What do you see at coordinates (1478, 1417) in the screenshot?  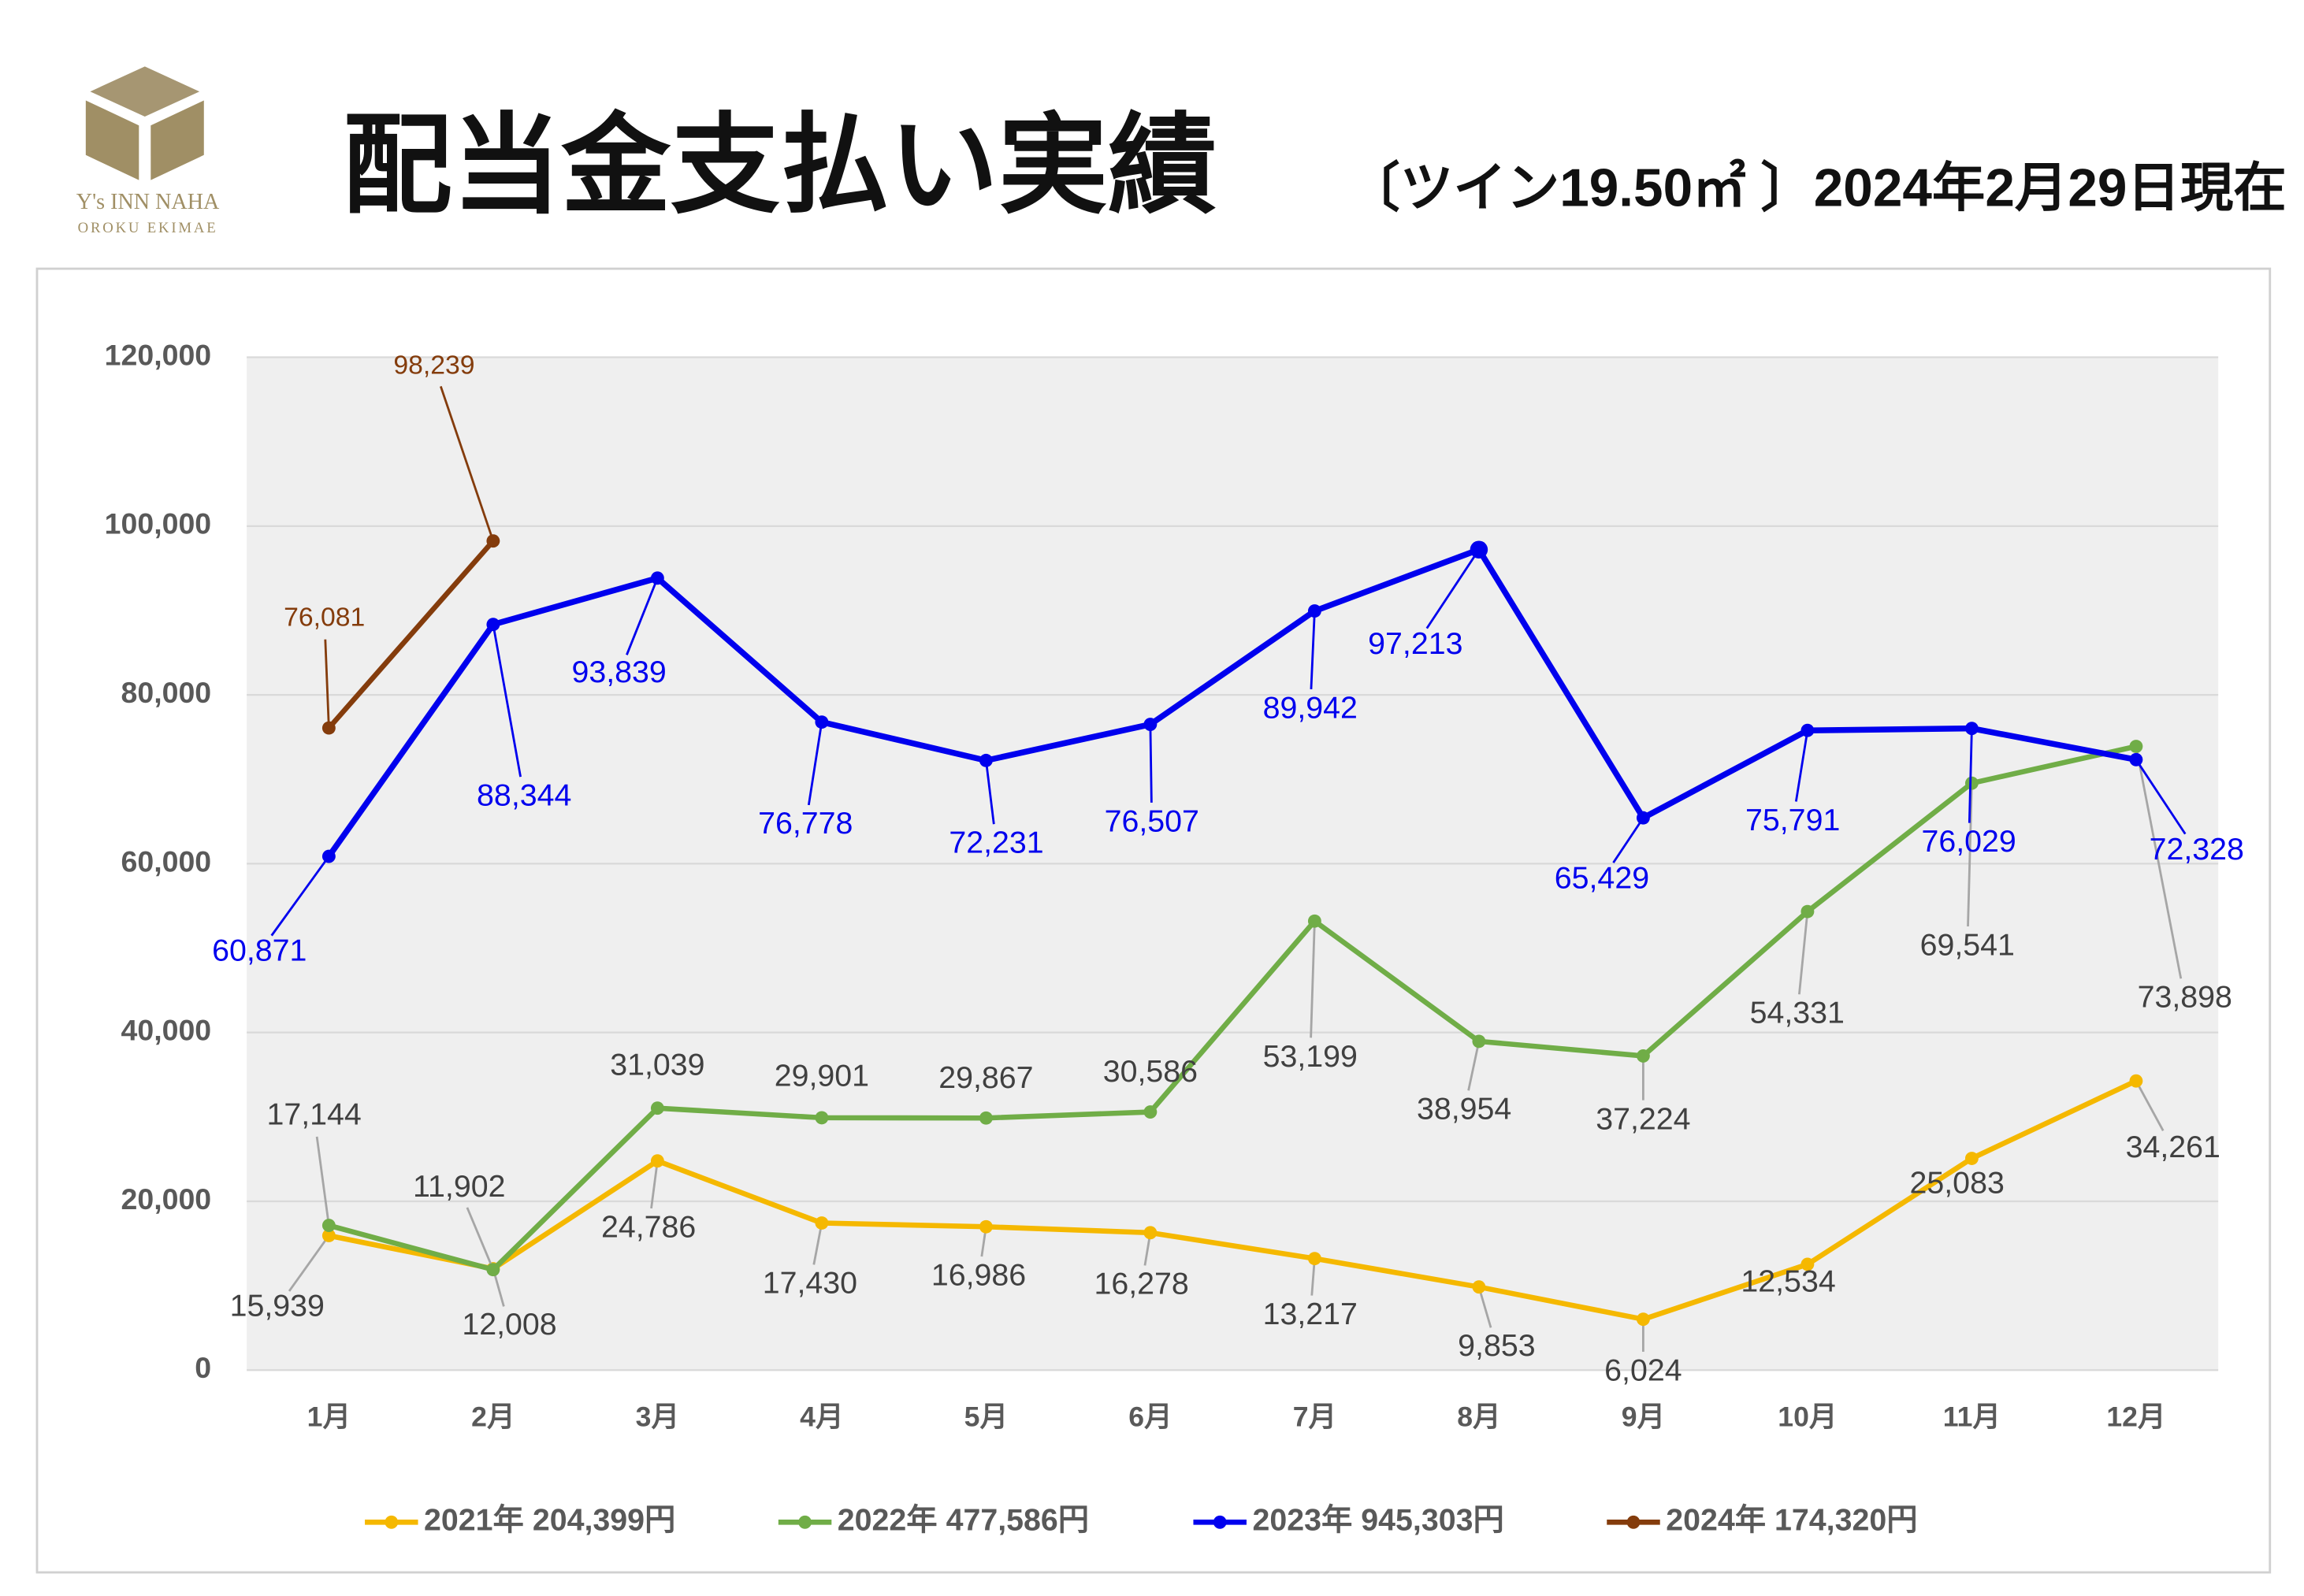 I see `x-tick-label: 8月` at bounding box center [1478, 1417].